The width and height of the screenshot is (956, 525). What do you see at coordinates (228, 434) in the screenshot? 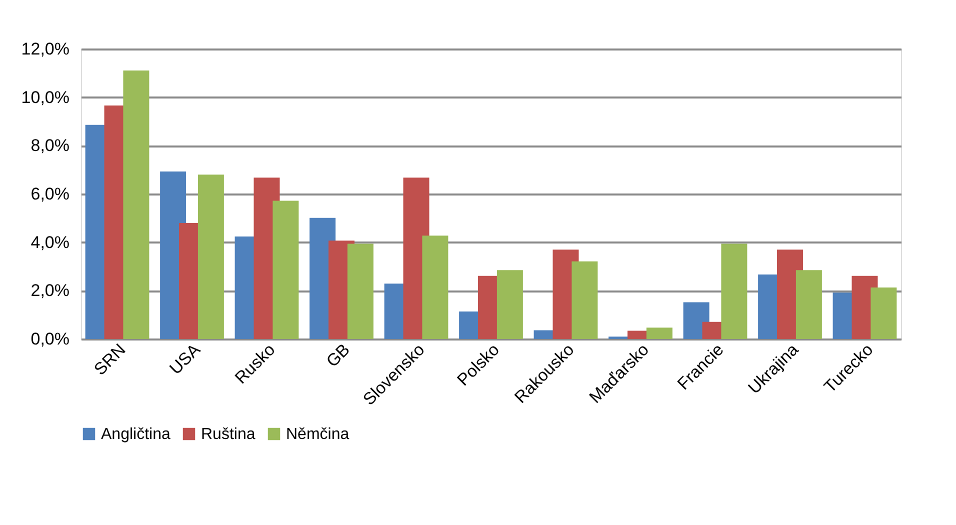
I see `legend-label: Ruština` at bounding box center [228, 434].